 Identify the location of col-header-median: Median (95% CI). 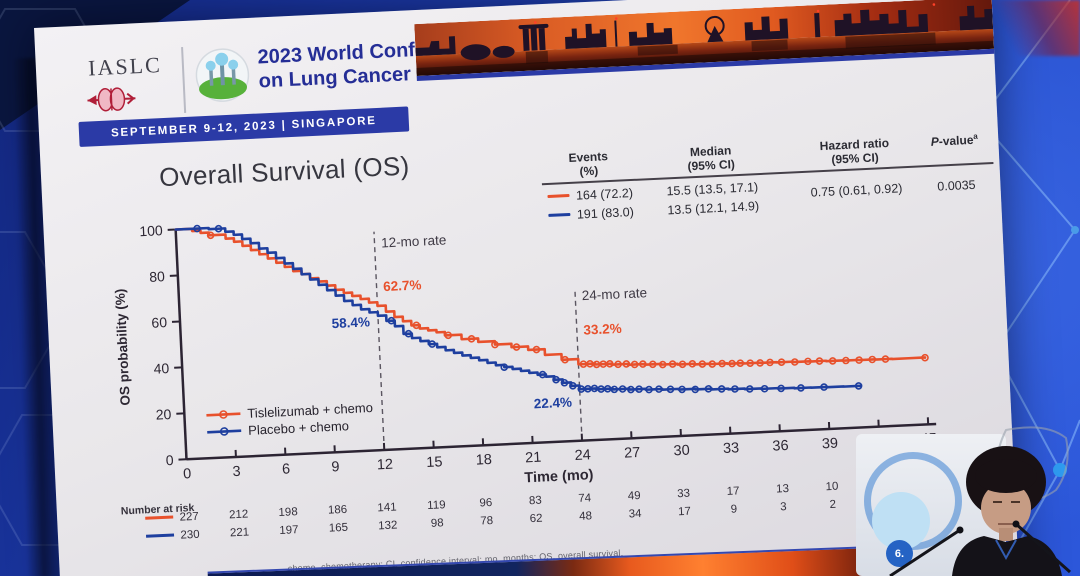
(711, 158).